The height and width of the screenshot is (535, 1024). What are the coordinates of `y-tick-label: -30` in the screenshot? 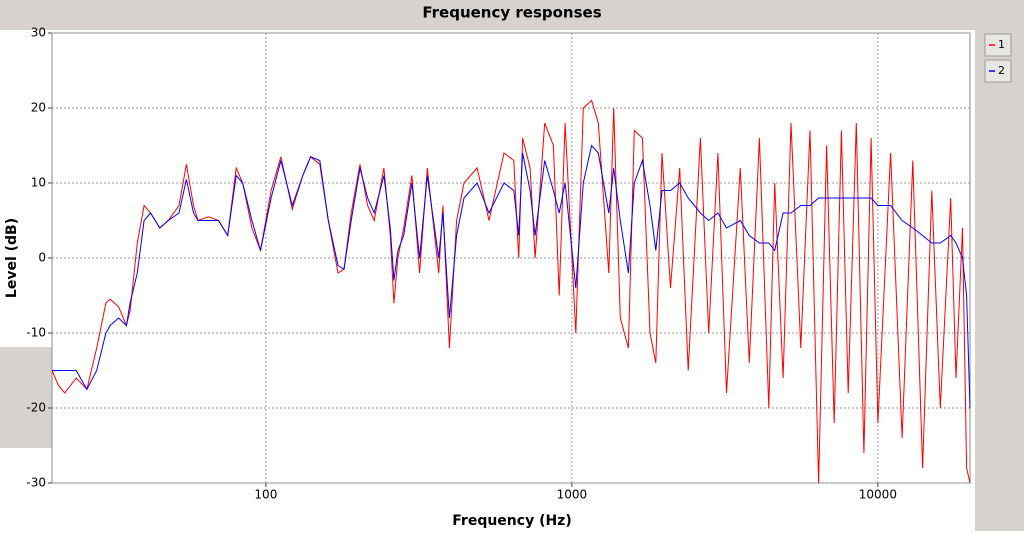 It's located at (36, 483).